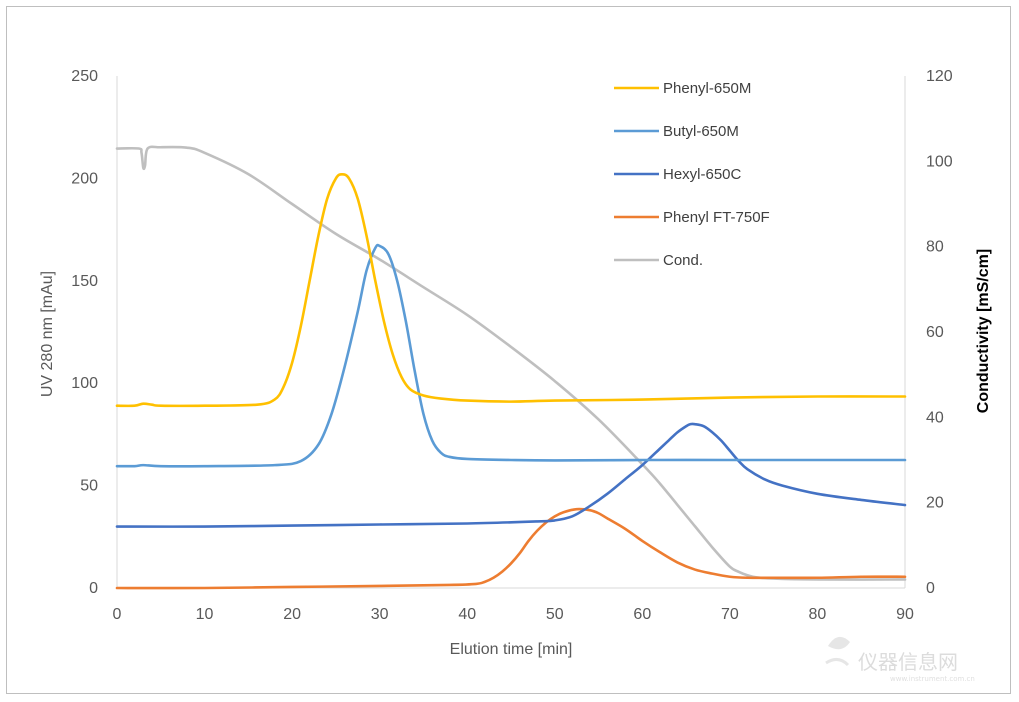 The image size is (1019, 702). What do you see at coordinates (467, 614) in the screenshot?
I see `x-tick-label: 40` at bounding box center [467, 614].